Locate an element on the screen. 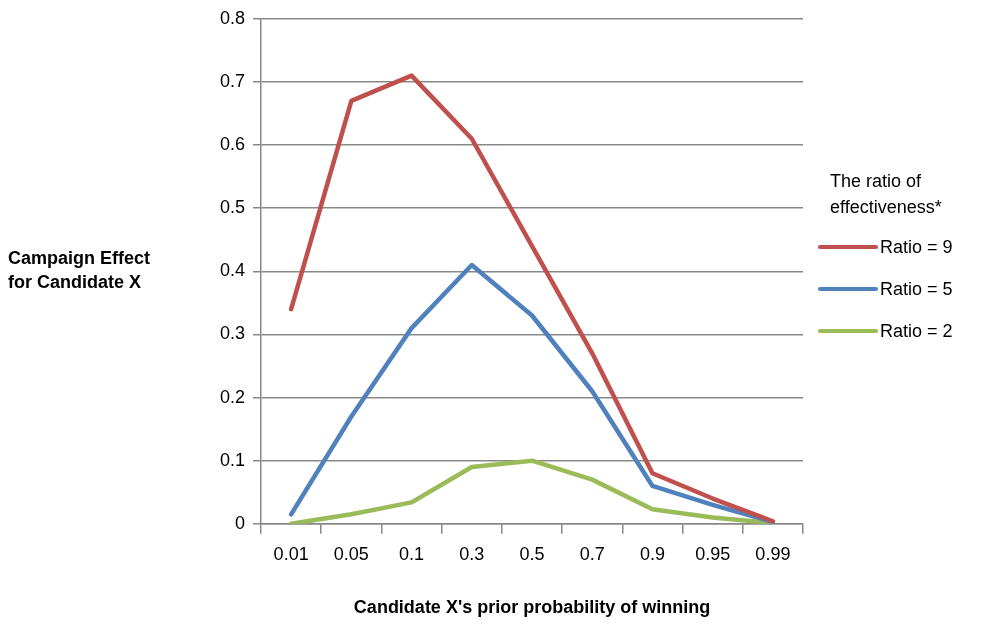 The height and width of the screenshot is (631, 1003). x-tick-label: 0.99 is located at coordinates (773, 553).